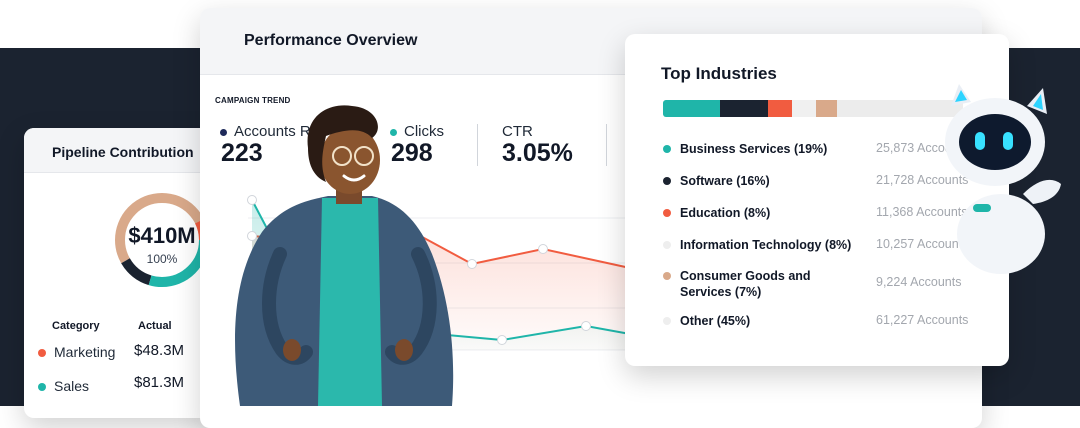 This screenshot has height=428, width=1080. I want to click on donut-percent: 100%, so click(162, 259).